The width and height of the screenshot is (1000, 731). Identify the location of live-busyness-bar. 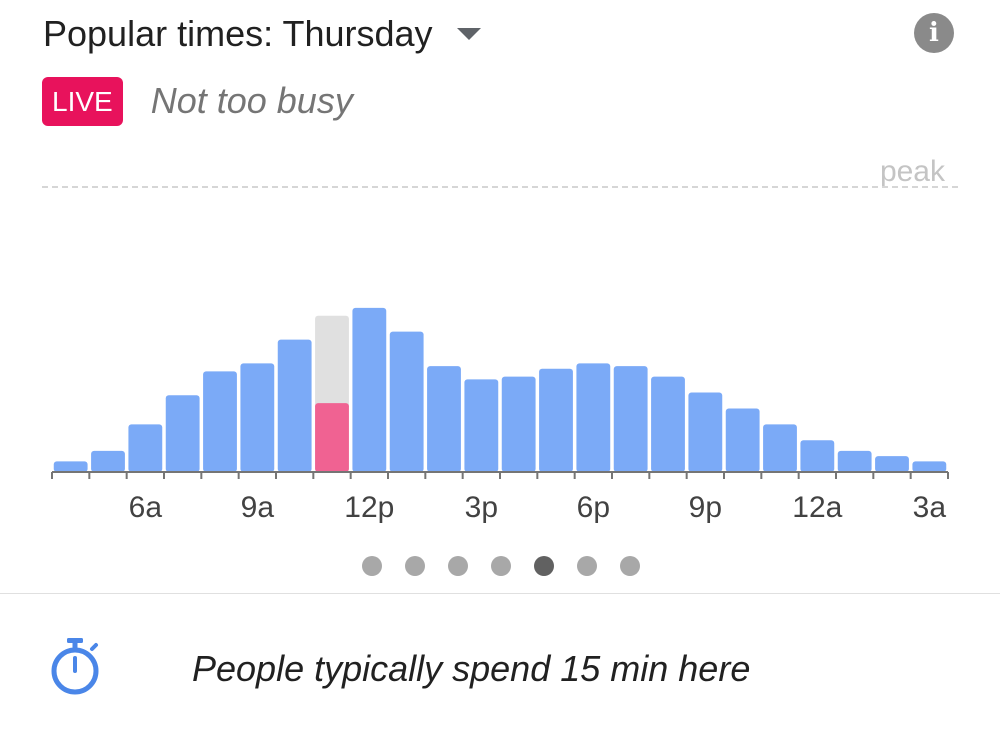
(332, 437).